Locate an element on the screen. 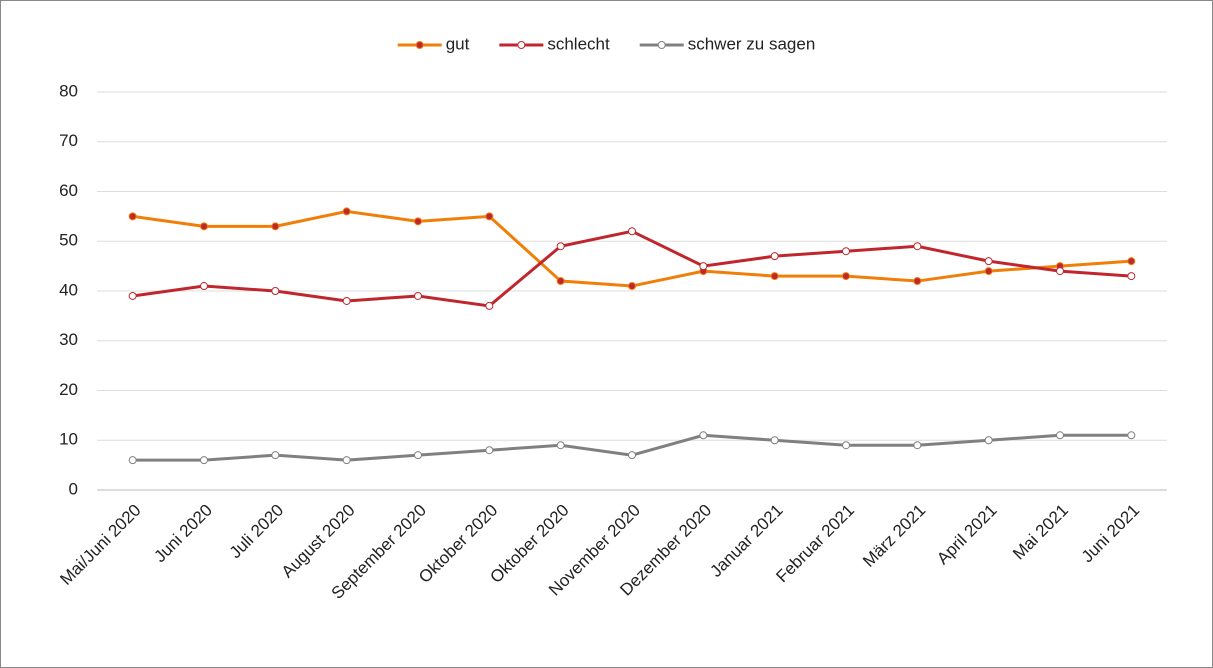 Image resolution: width=1213 pixels, height=668 pixels. y-tick-label: 0 is located at coordinates (73, 488).